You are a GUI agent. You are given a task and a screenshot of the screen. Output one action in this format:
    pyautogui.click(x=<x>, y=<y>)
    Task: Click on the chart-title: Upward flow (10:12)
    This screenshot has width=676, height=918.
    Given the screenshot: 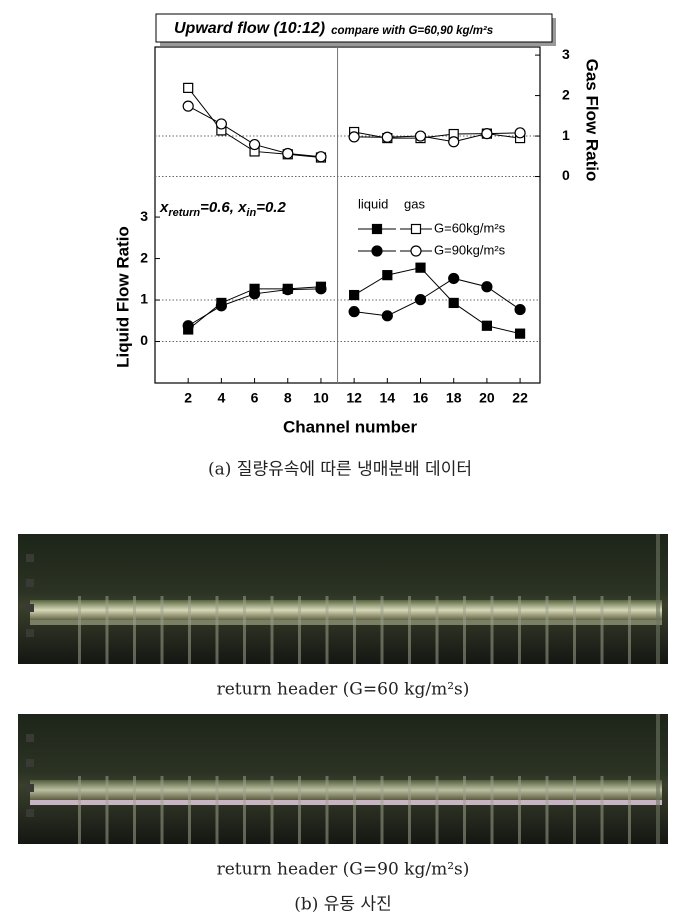 What is the action you would take?
    pyautogui.click(x=249, y=28)
    